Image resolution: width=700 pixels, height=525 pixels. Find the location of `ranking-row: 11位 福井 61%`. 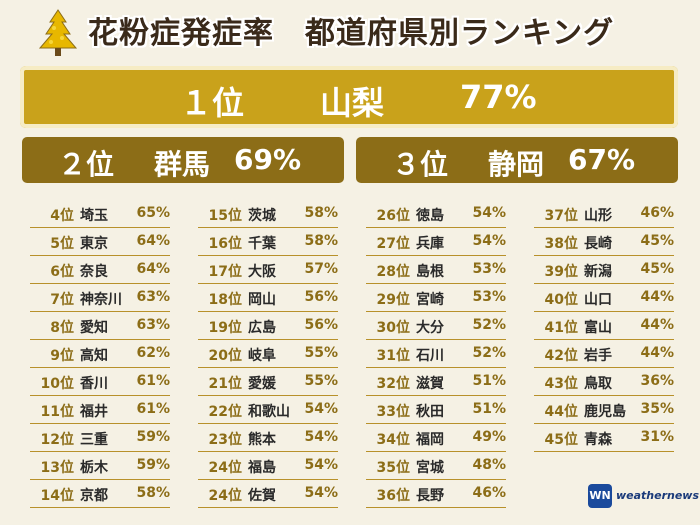

ranking-row: 11位 福井 61% is located at coordinates (100, 410).